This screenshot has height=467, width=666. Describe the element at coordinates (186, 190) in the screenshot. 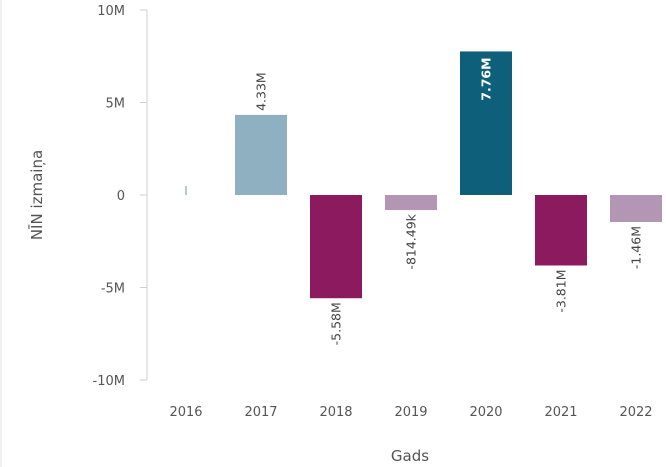

I see `bar-2016` at that location.